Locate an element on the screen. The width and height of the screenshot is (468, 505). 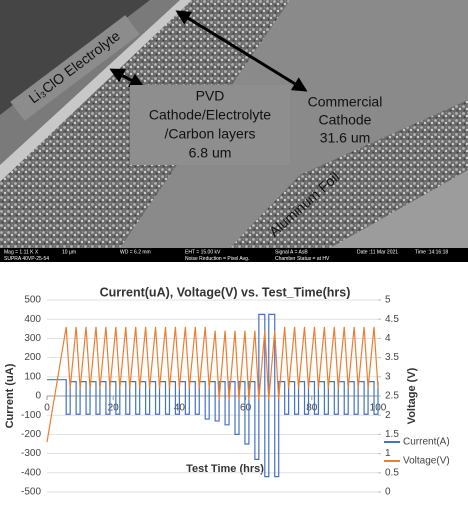
y2-tick-label: 1.5 is located at coordinates (392, 434).